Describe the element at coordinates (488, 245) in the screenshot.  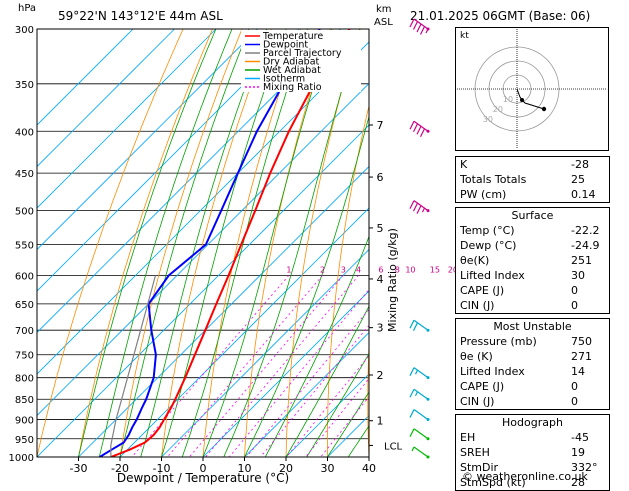
I see `index-label: Dewp (°C)` at that location.